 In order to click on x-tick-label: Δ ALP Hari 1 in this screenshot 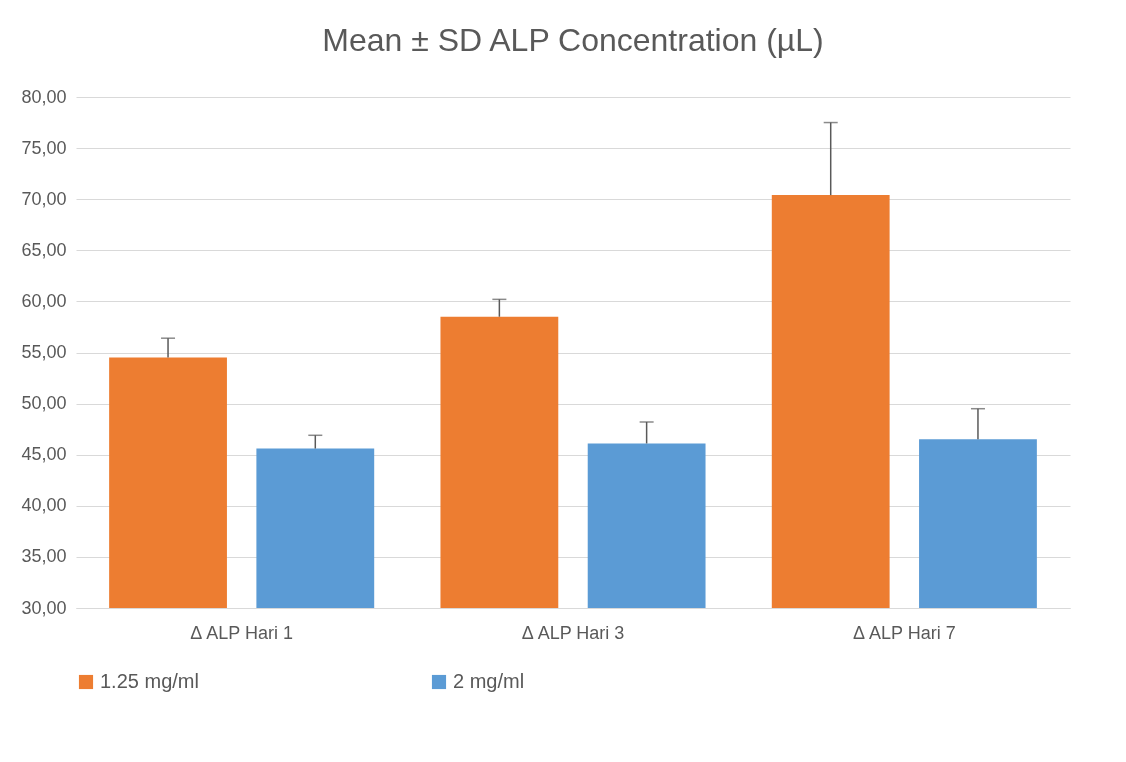, I will do `click(242, 632)`.